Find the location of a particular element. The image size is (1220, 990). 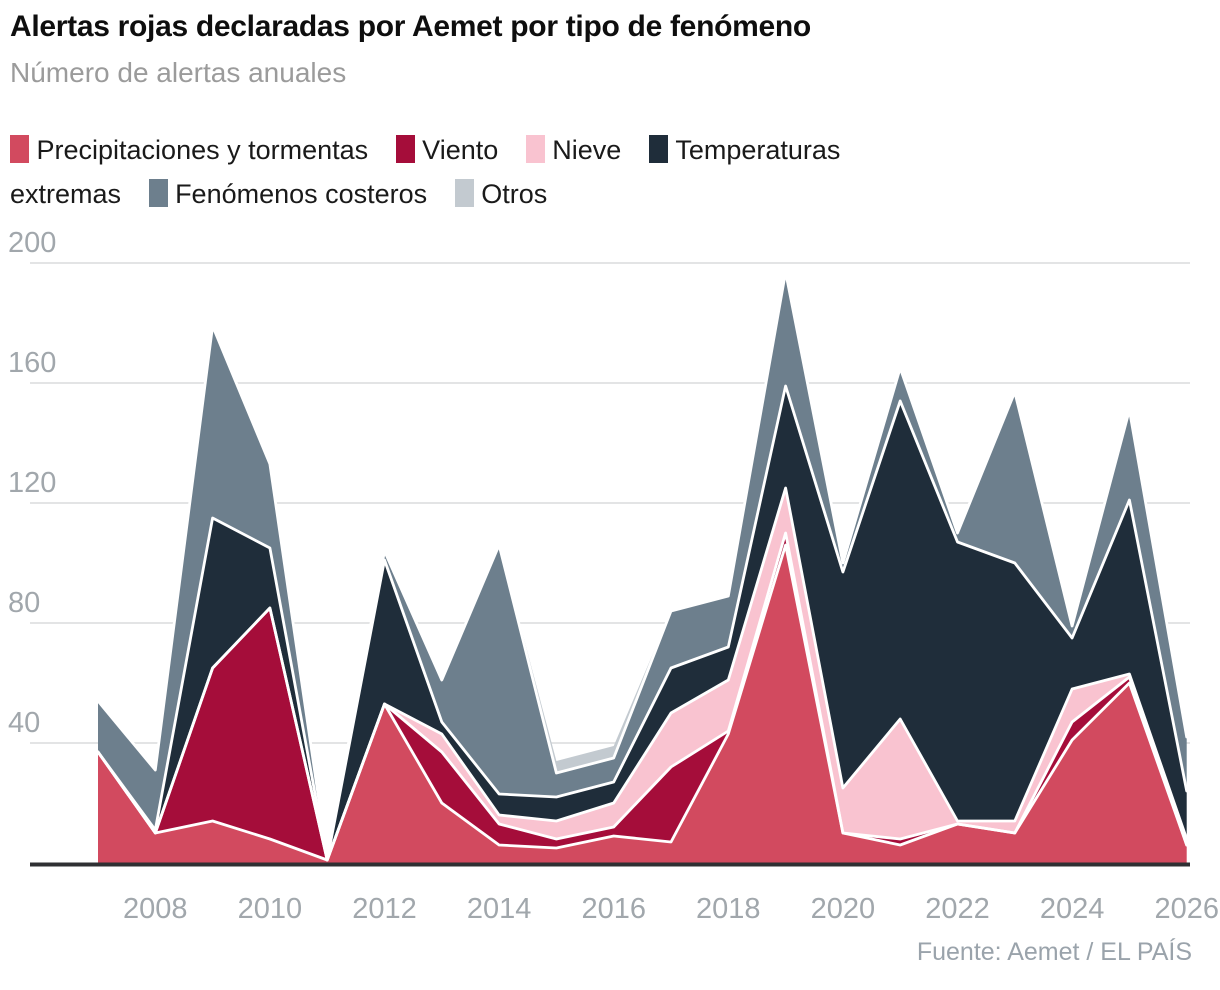

x-tick-label: 2014 is located at coordinates (499, 909).